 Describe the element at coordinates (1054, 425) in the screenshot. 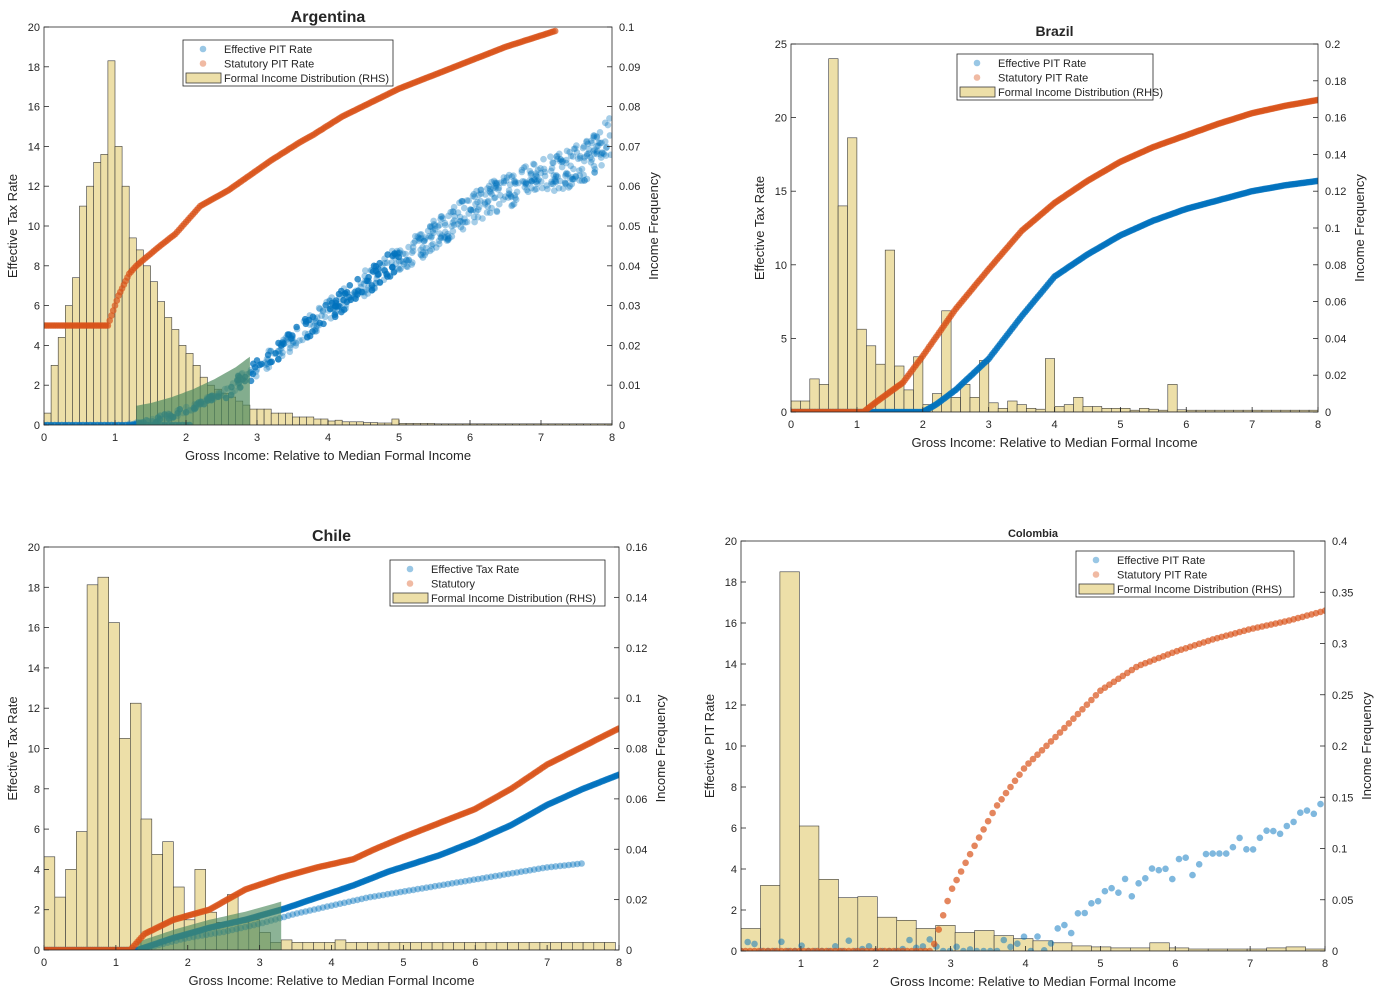

I see `x-tick-label: 4` at that location.